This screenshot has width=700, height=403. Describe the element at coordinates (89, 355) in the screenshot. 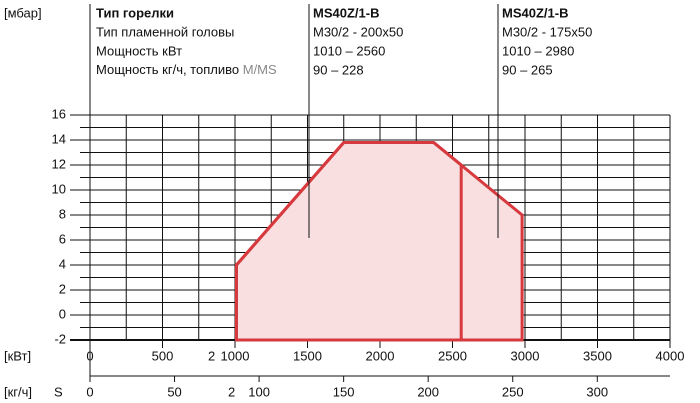

I see `x-tick-label: 0` at that location.